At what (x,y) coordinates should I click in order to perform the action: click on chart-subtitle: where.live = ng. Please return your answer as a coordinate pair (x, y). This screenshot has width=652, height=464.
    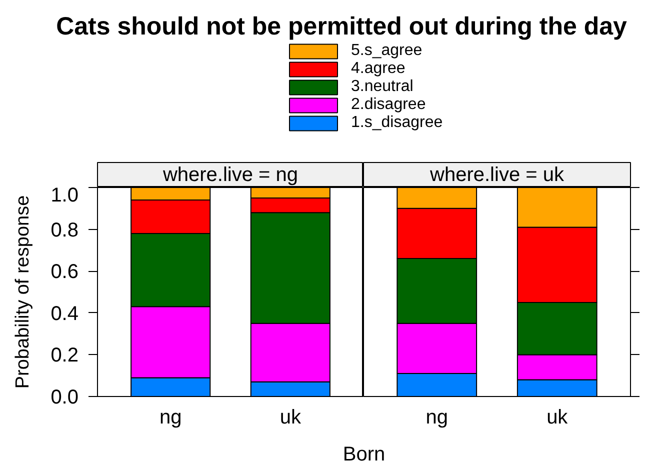
    Looking at the image, I should click on (230, 175).